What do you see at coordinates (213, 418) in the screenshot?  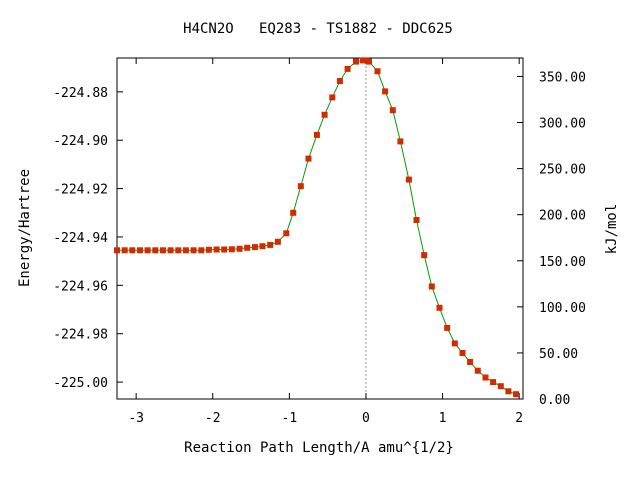 I see `x-tick-label: -2` at bounding box center [213, 418].